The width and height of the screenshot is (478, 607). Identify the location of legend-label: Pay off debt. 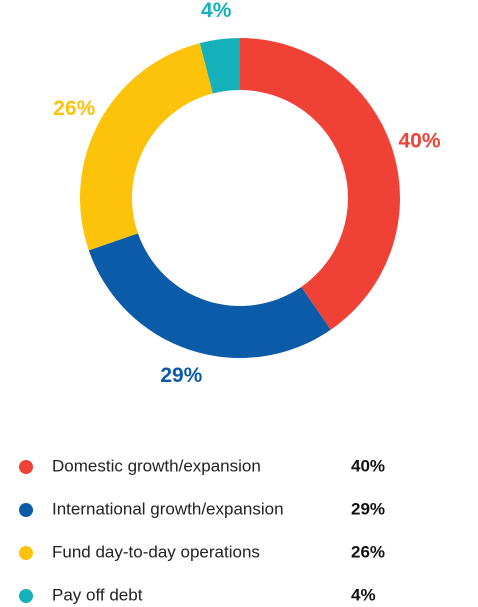
(97, 594).